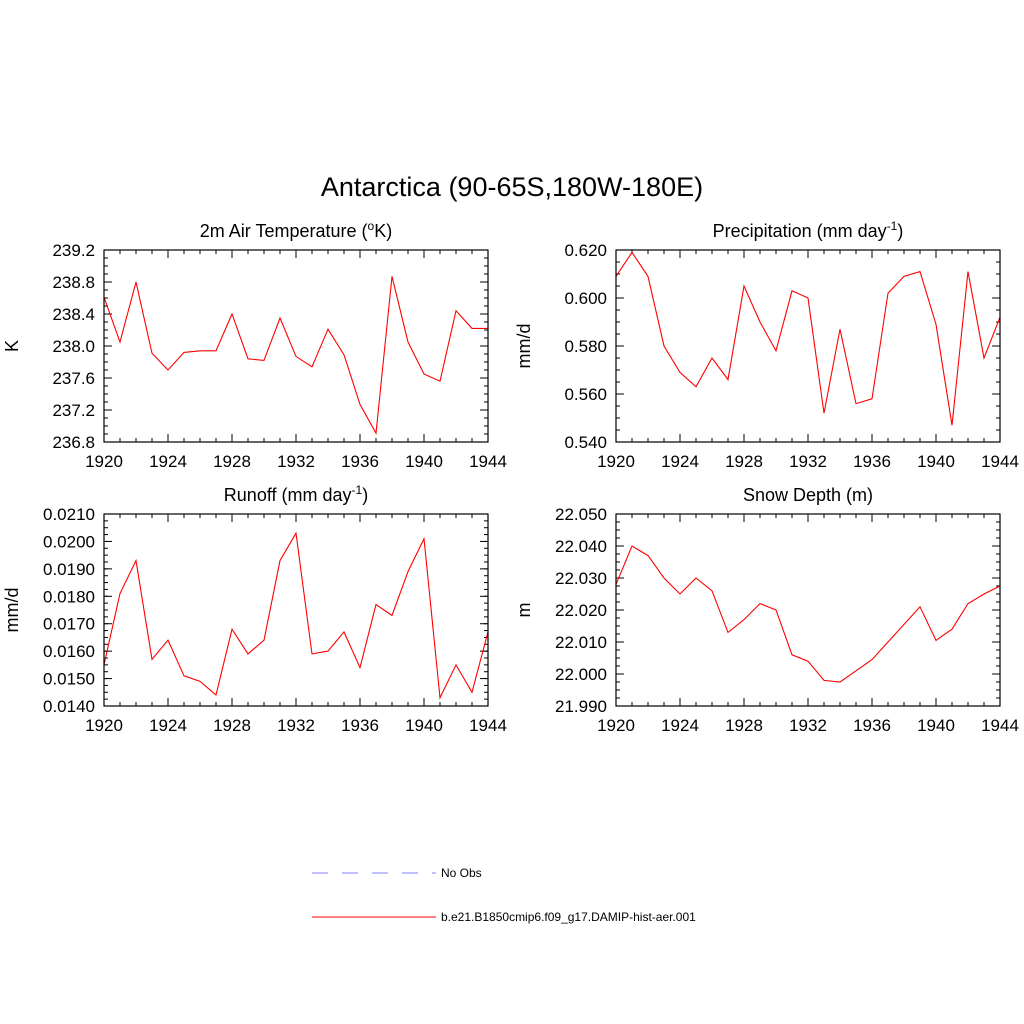 The image size is (1024, 1024). Describe the element at coordinates (69, 541) in the screenshot. I see `y-tick-label: 0.0200` at that location.